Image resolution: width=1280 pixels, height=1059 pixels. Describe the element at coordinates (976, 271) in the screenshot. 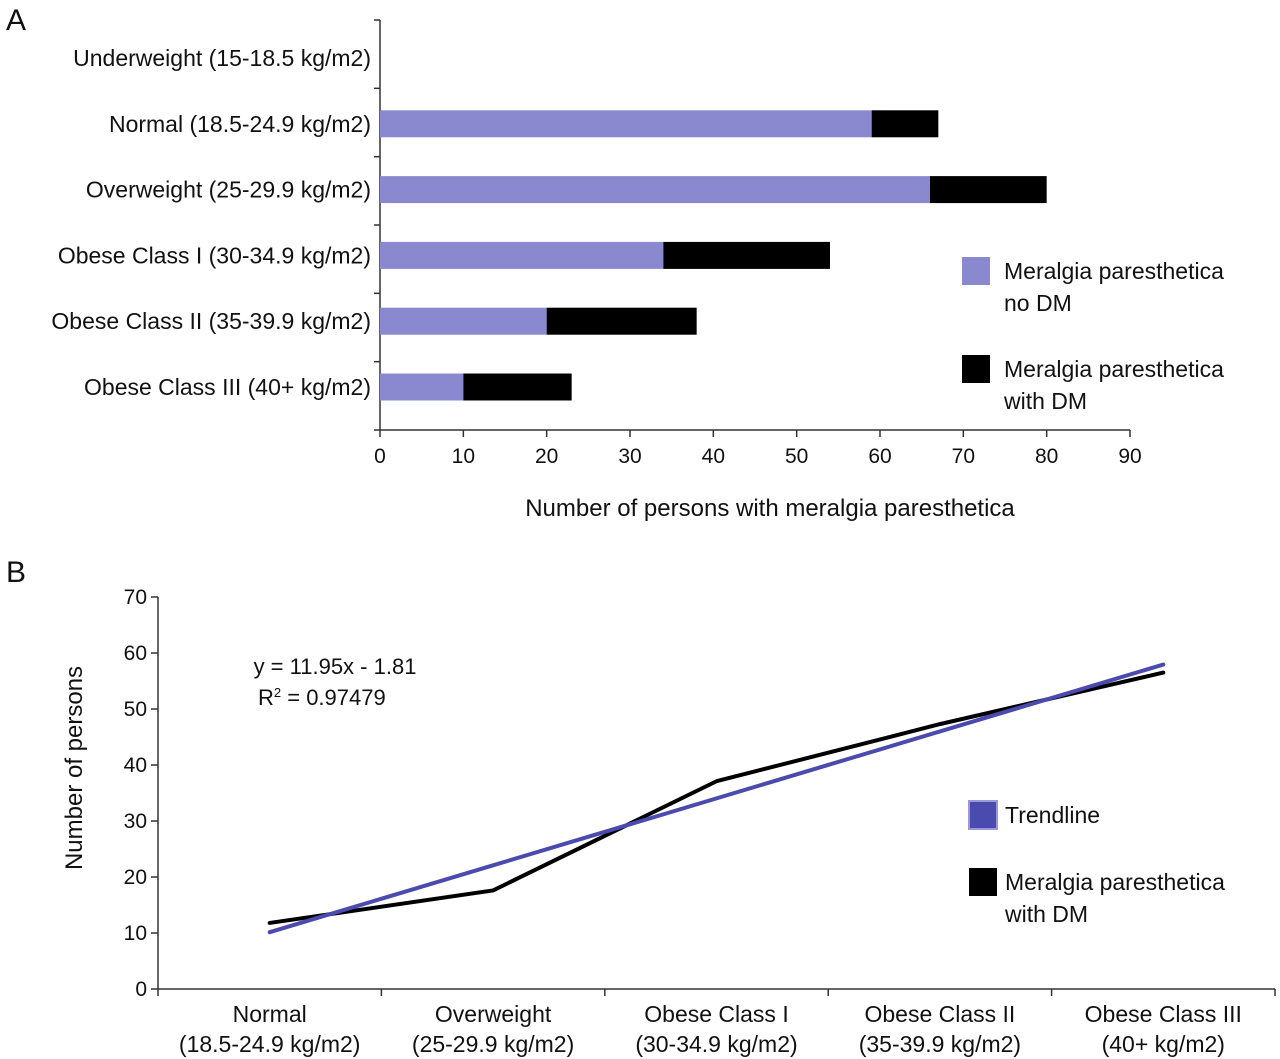

I see `legend-swatch-no-dm` at that location.